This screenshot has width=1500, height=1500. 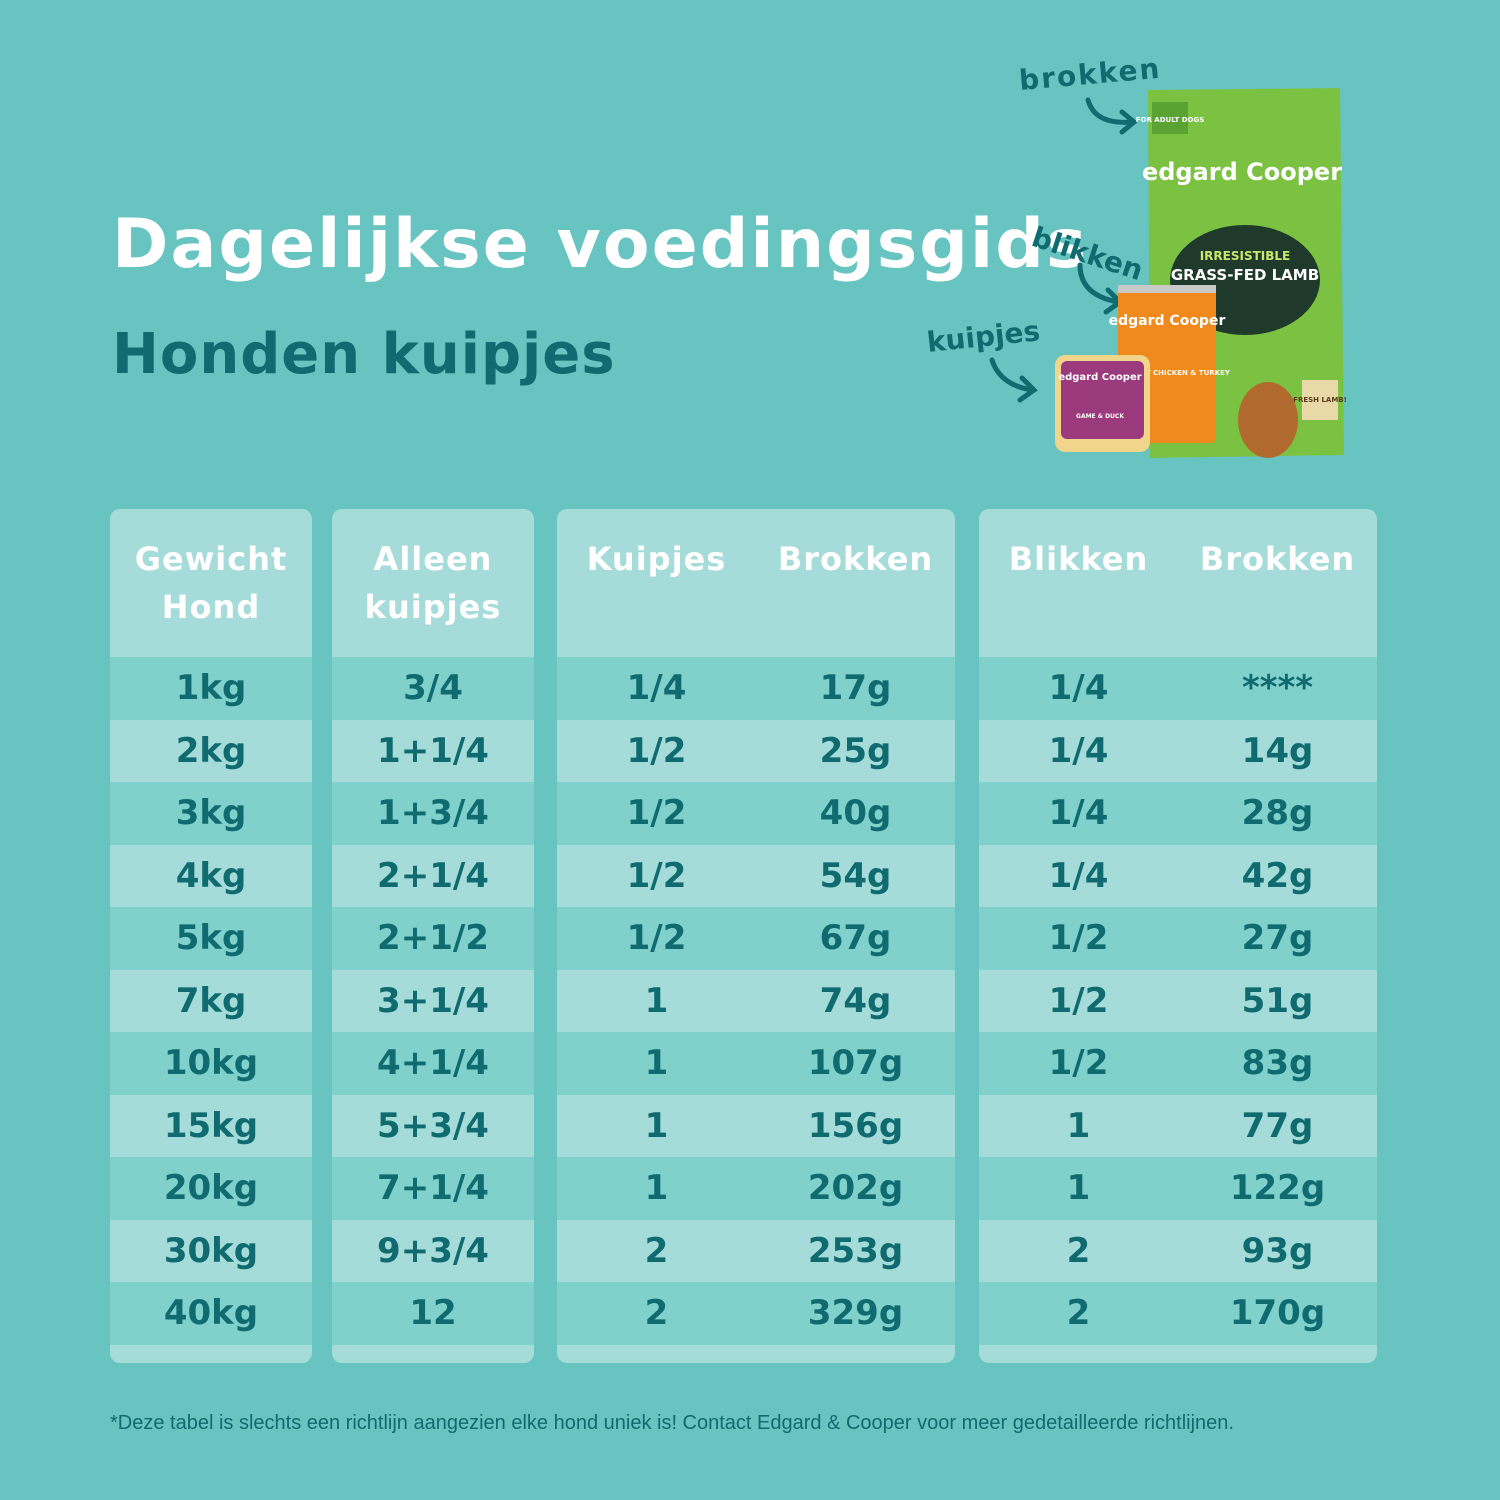 I want to click on table-cell: 4kg, so click(x=211, y=875).